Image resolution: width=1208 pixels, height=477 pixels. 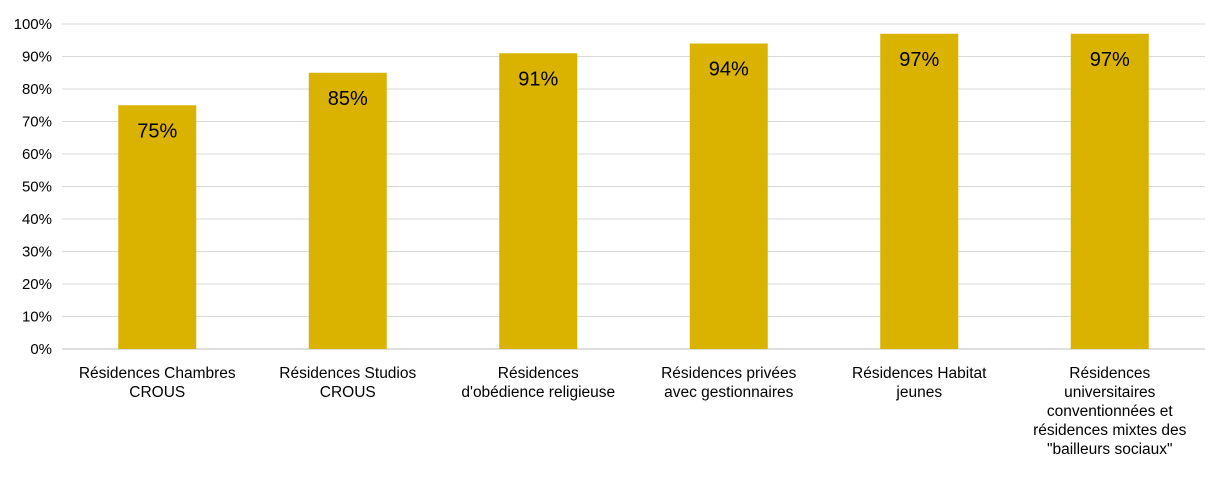 I want to click on y-tick-label: 80%, so click(x=37, y=89).